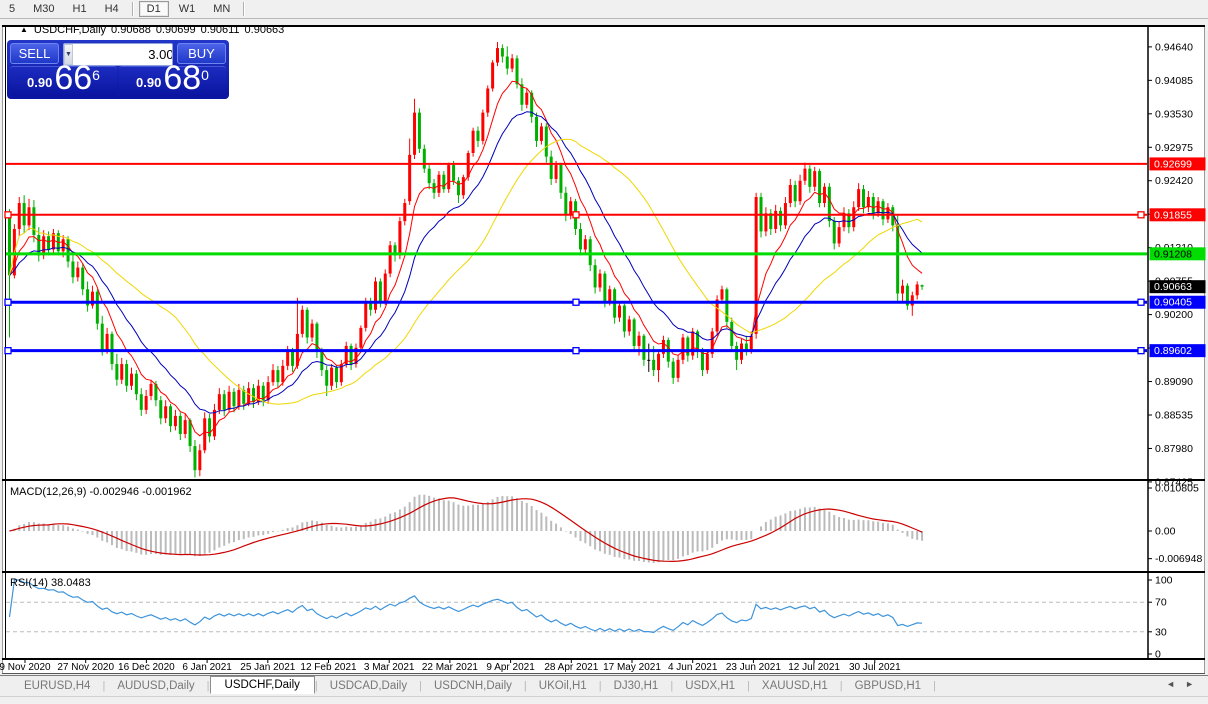 The image size is (1208, 704). Describe the element at coordinates (1178, 559) in the screenshot. I see `svg-text: -0.006948` at that location.